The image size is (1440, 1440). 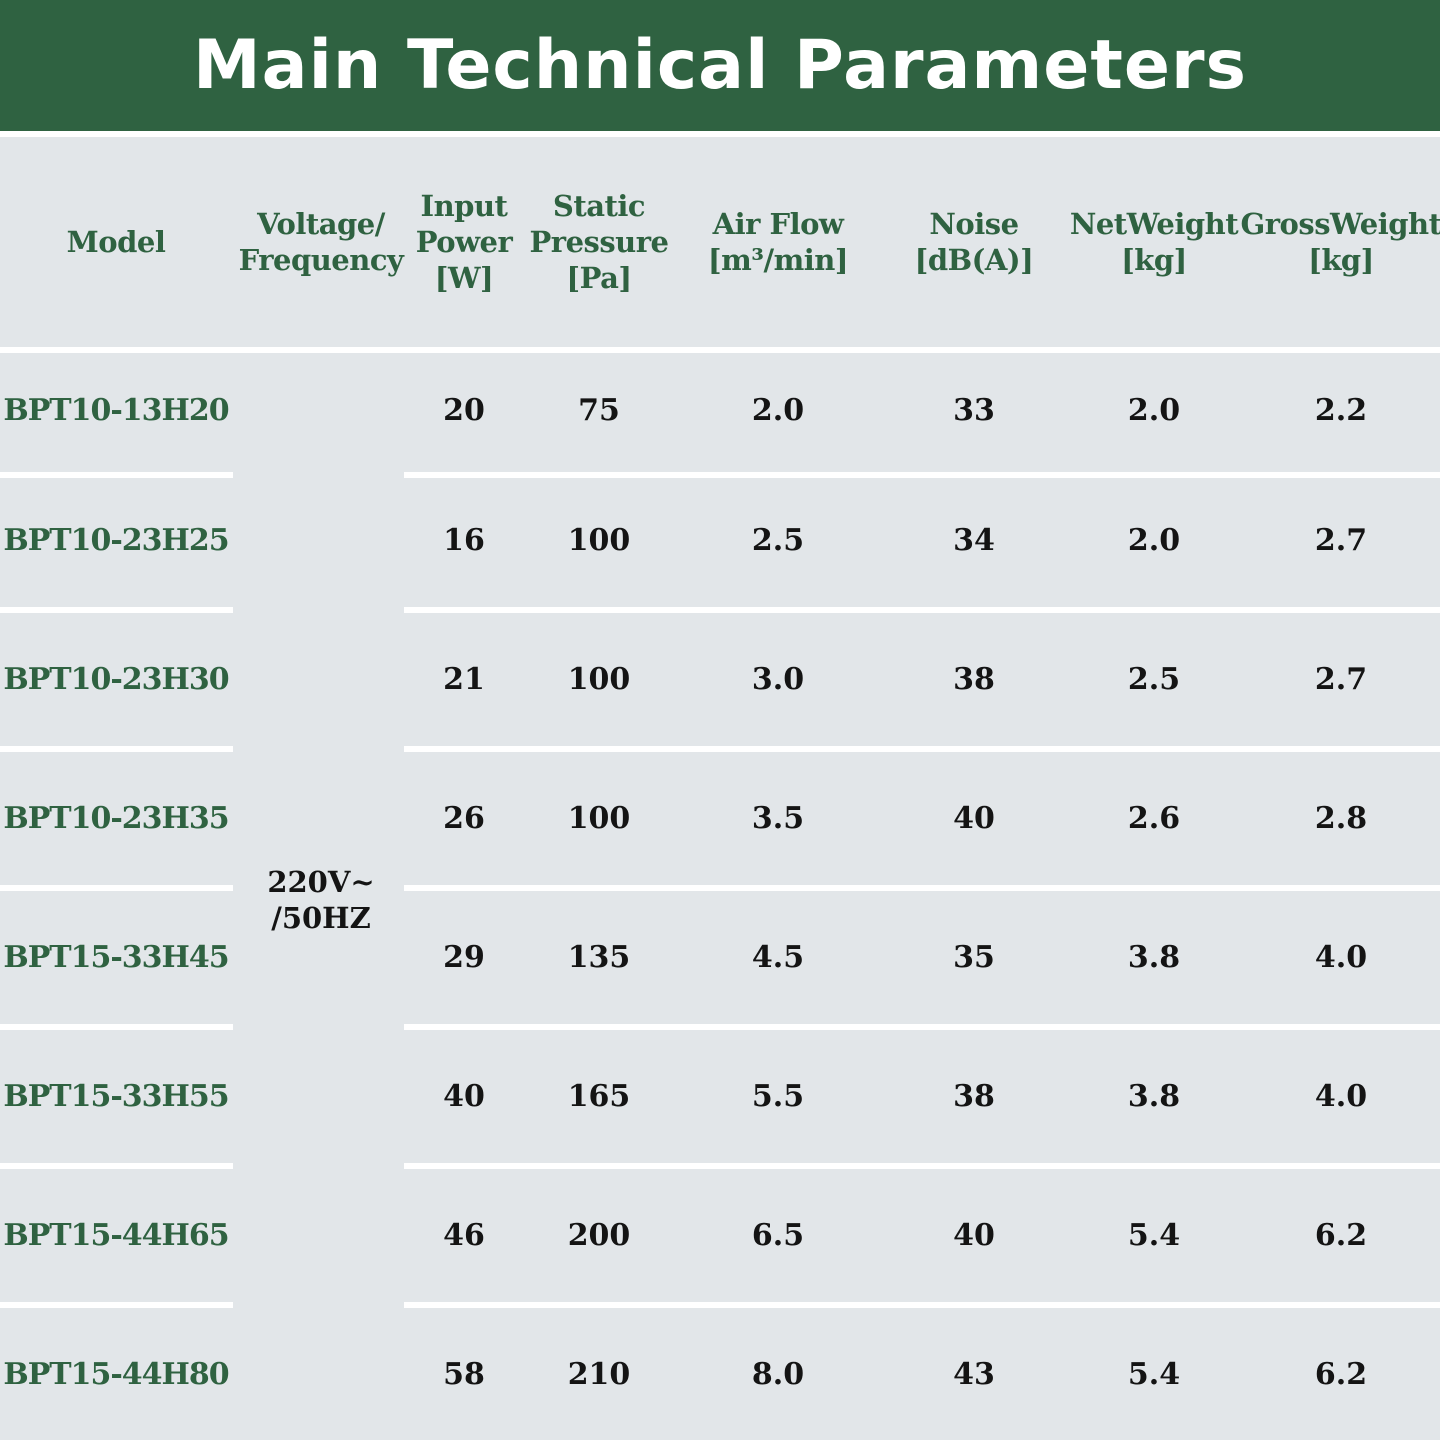 What do you see at coordinates (1341, 818) in the screenshot?
I see `gross-cell: 2.8` at bounding box center [1341, 818].